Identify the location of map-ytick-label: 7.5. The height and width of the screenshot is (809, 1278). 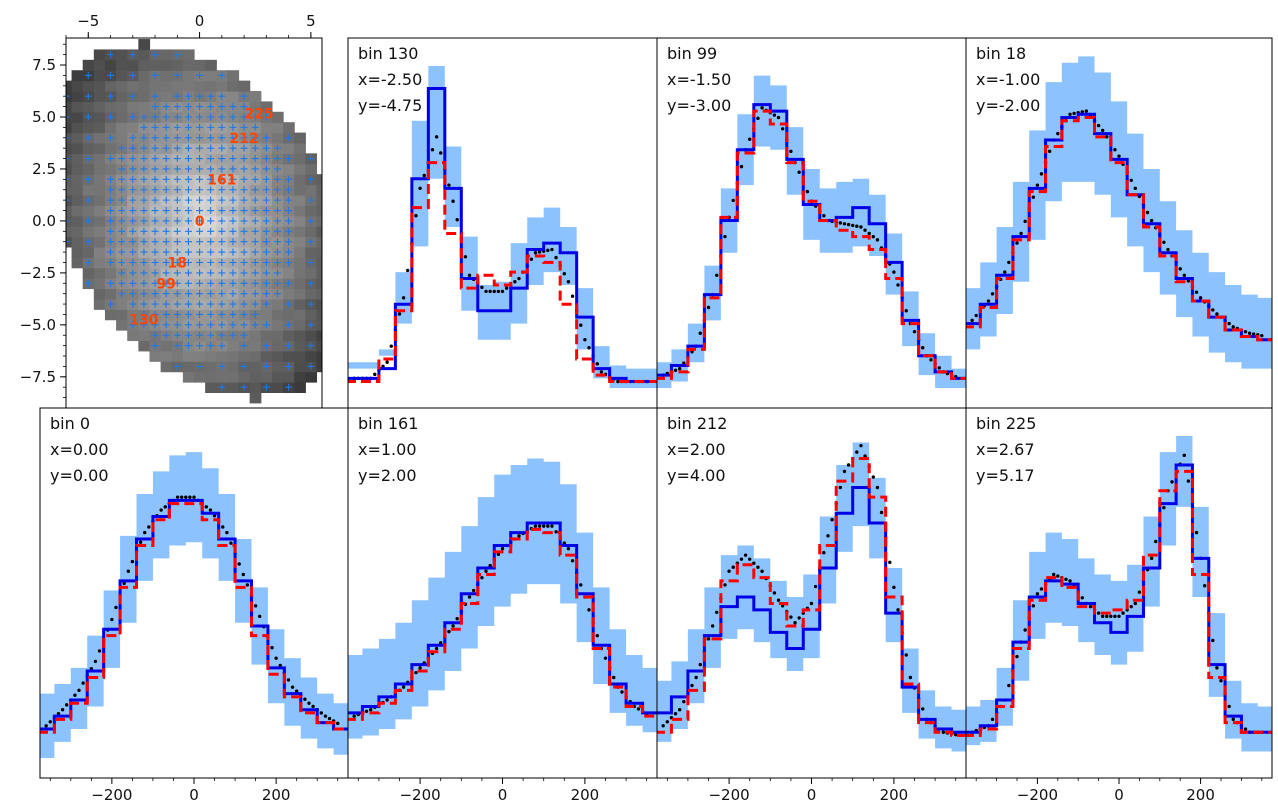
(44, 65).